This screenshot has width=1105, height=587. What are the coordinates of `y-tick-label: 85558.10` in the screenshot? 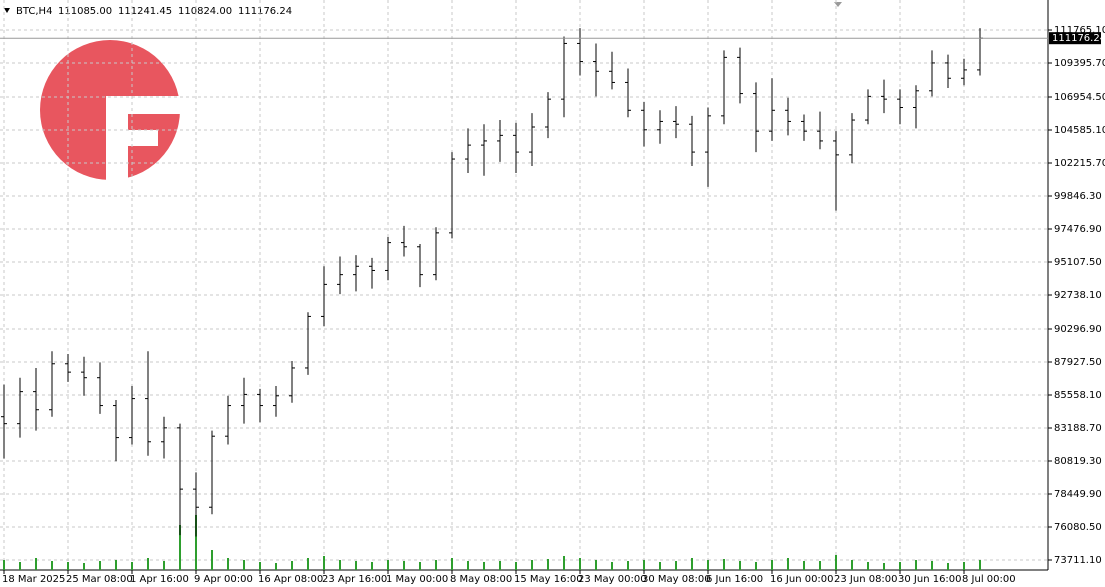 It's located at (1078, 395).